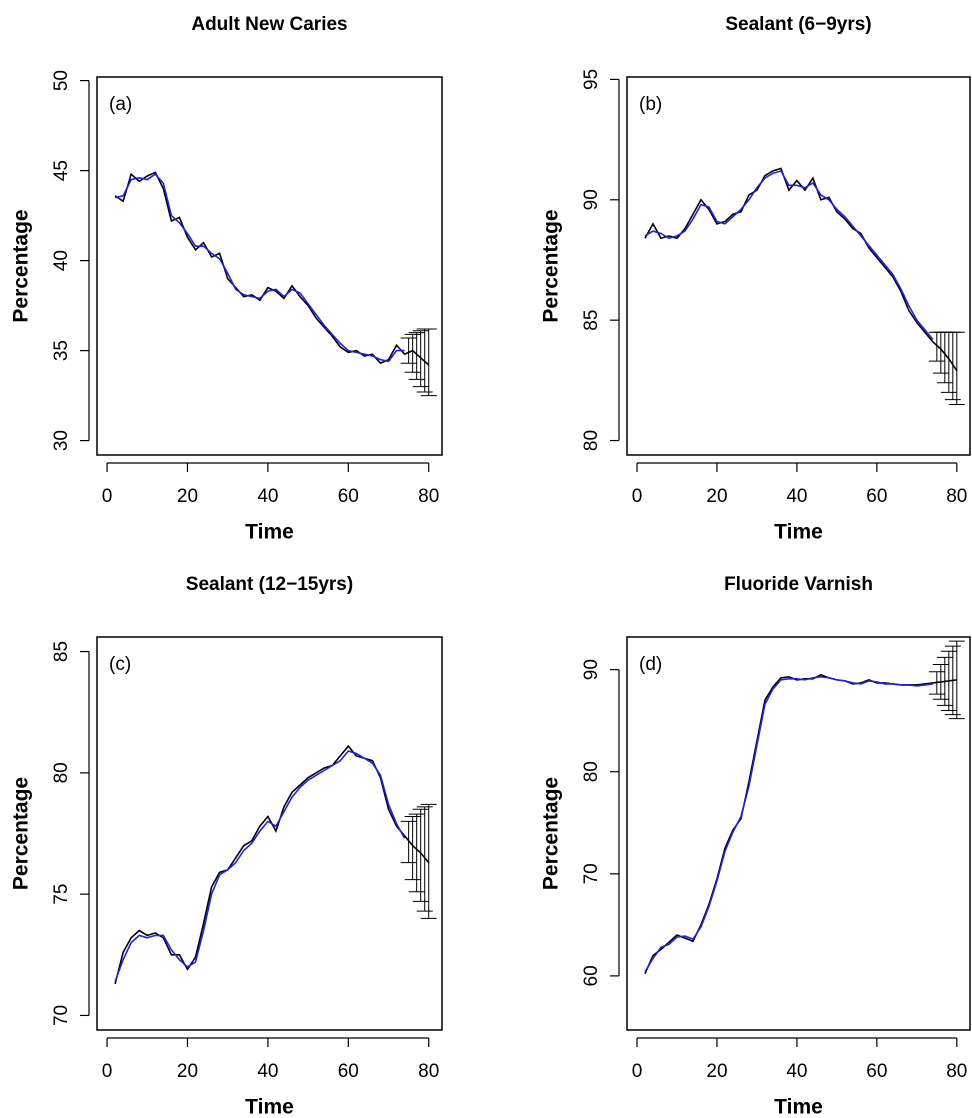  What do you see at coordinates (61, 260) in the screenshot?
I see `y-tick-label: 40` at bounding box center [61, 260].